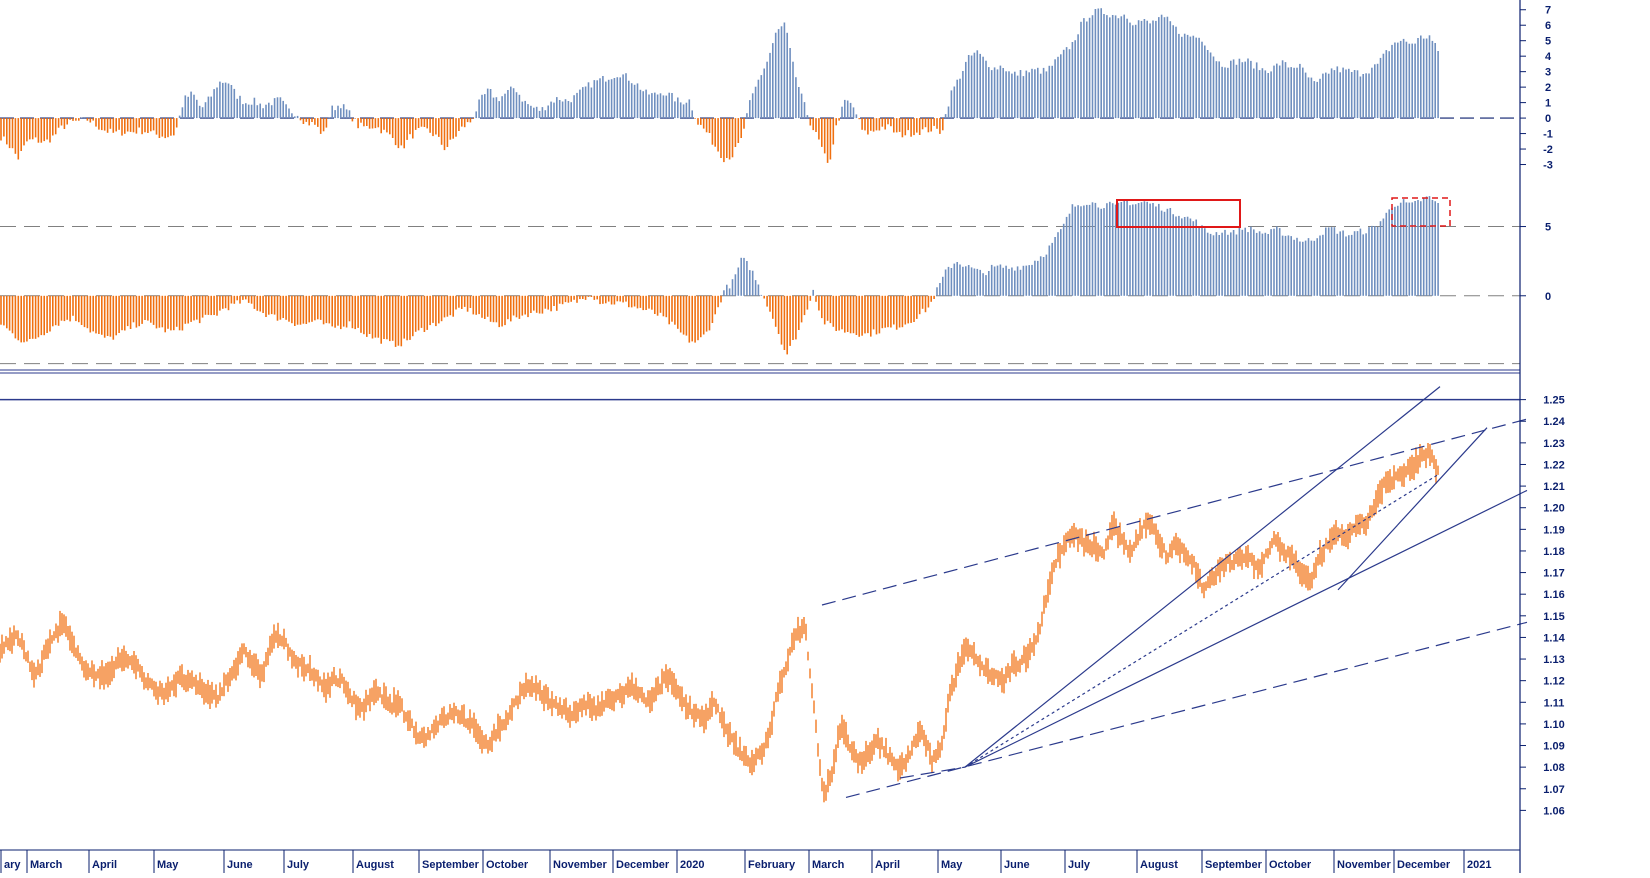 Image resolution: width=1650 pixels, height=878 pixels. What do you see at coordinates (1553, 401) in the screenshot?
I see `axis-tick-label: 1.25` at bounding box center [1553, 401].